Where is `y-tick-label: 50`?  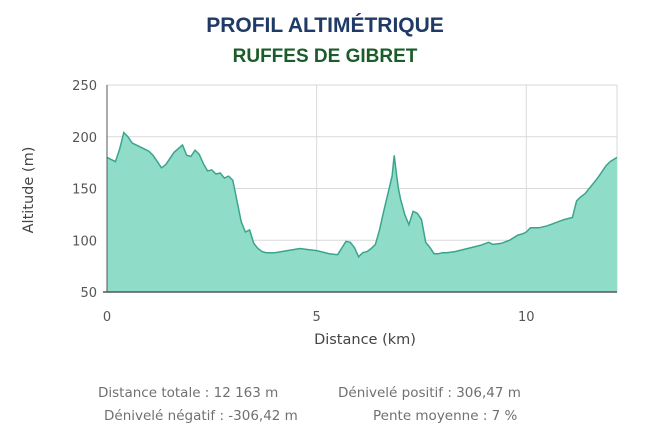 y-tick-label: 50 is located at coordinates (88, 293).